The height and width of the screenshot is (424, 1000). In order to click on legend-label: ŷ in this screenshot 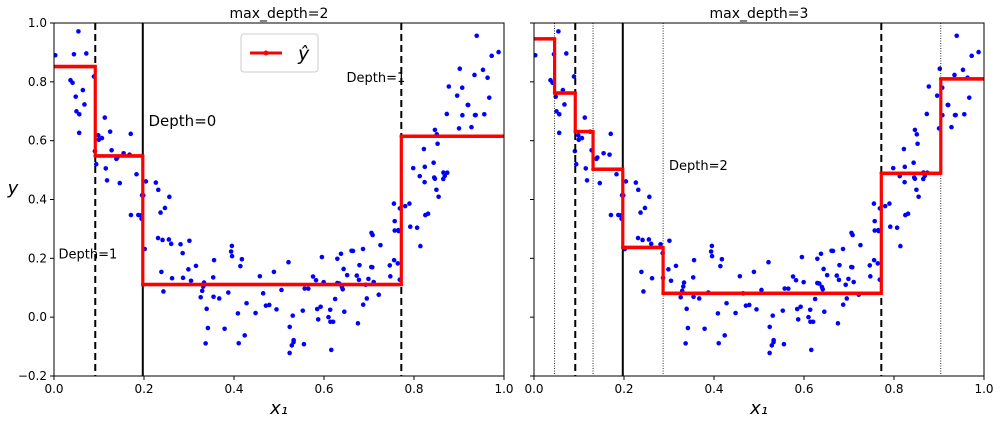, I will do `click(303, 54)`.